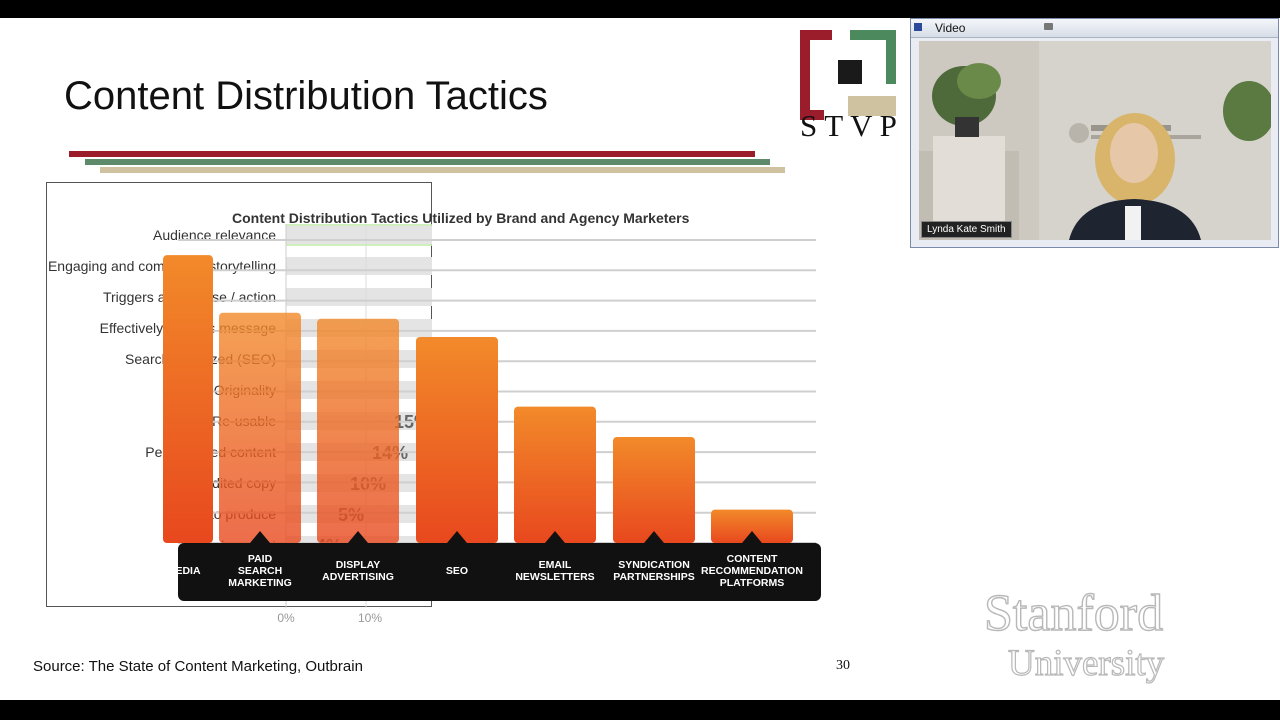 The height and width of the screenshot is (720, 1280). I want to click on hbar-x-tick: 0%, so click(286, 618).